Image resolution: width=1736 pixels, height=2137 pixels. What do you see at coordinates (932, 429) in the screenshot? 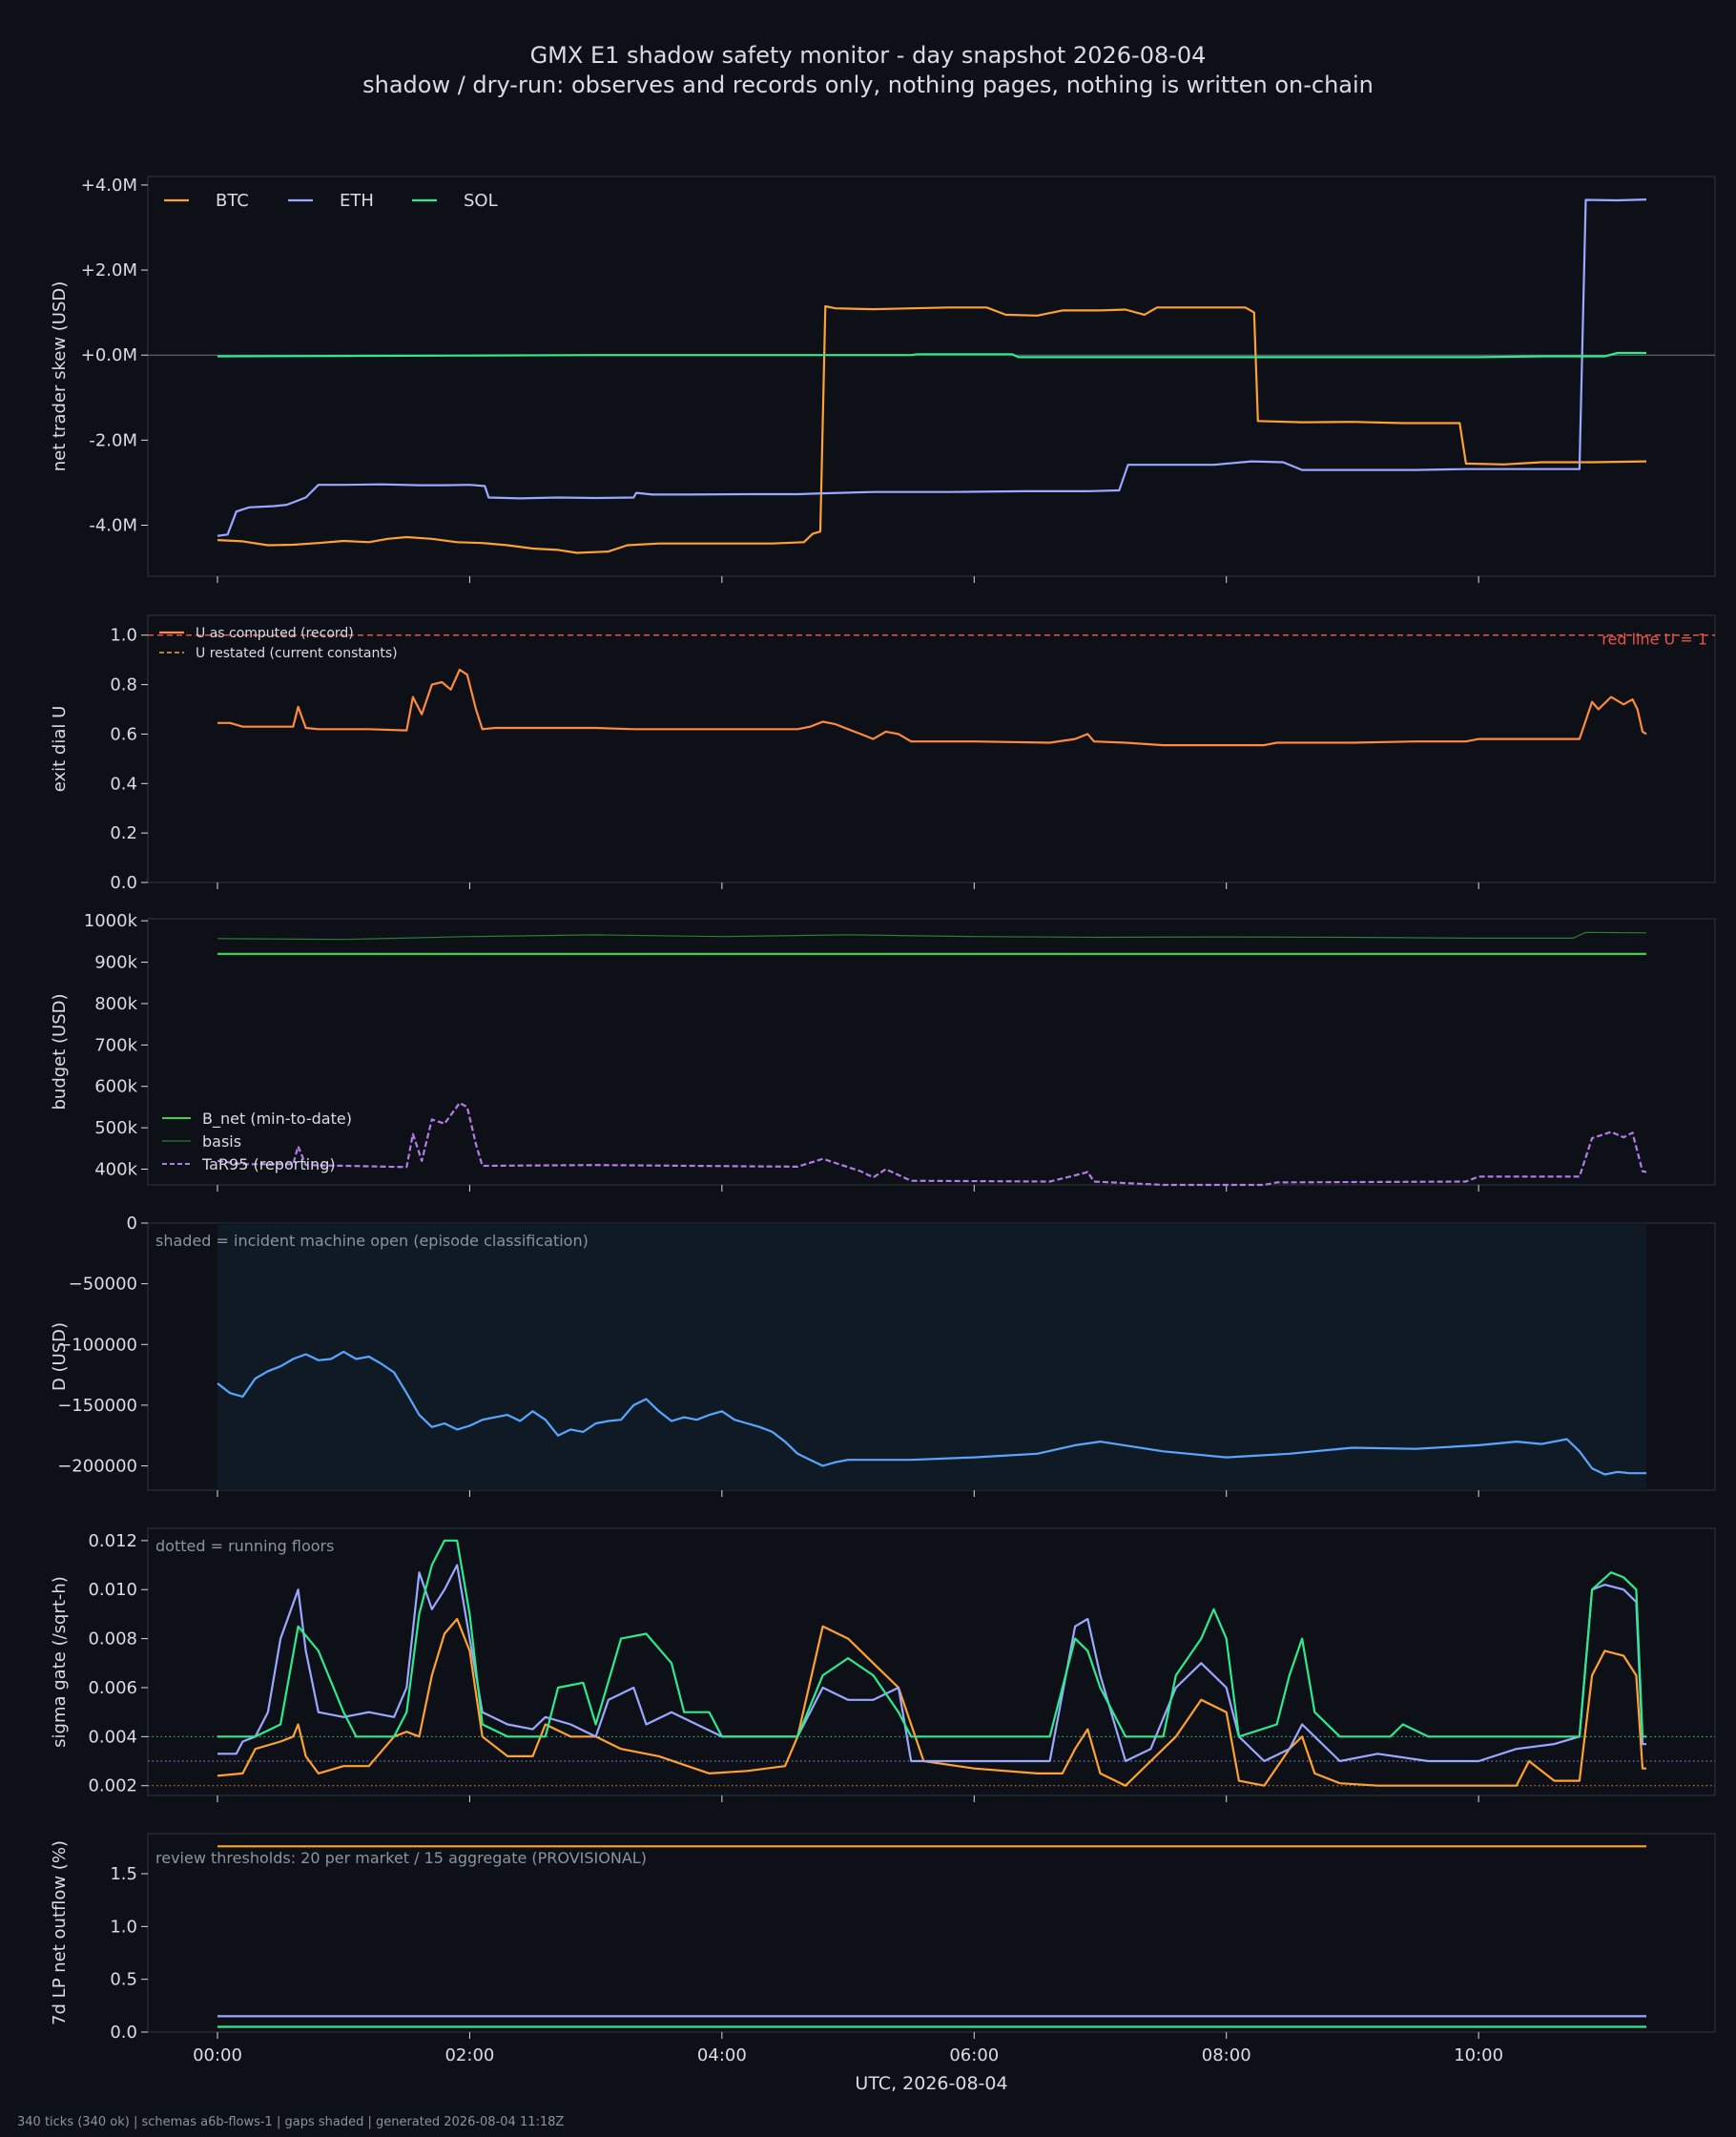
I see `series-line-btc` at bounding box center [932, 429].